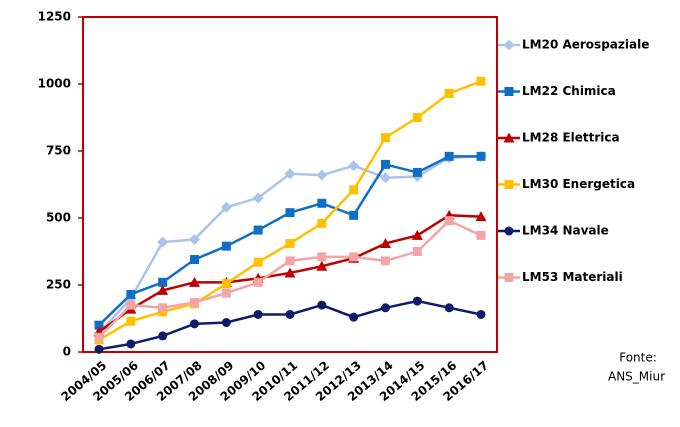  I want to click on legend-label: LM53 Materiali, so click(572, 277).